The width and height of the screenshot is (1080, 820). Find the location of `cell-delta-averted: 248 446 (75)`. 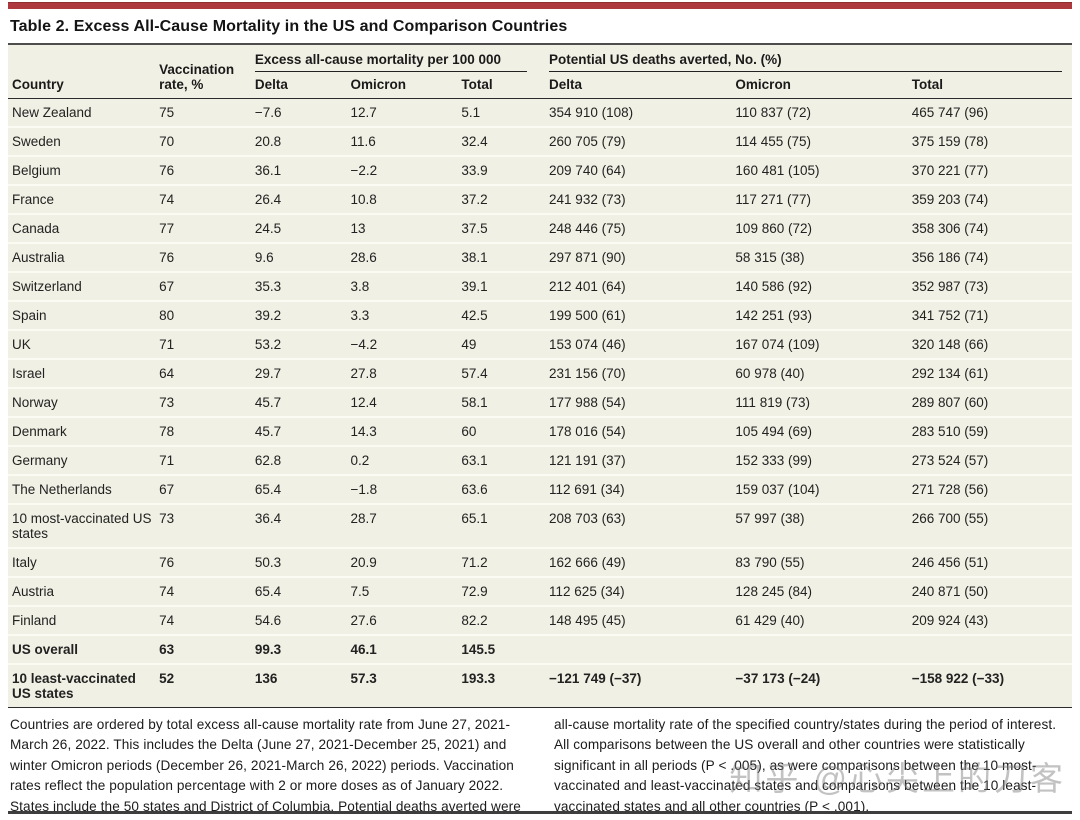

cell-delta-averted: 248 446 (75) is located at coordinates (642, 228).